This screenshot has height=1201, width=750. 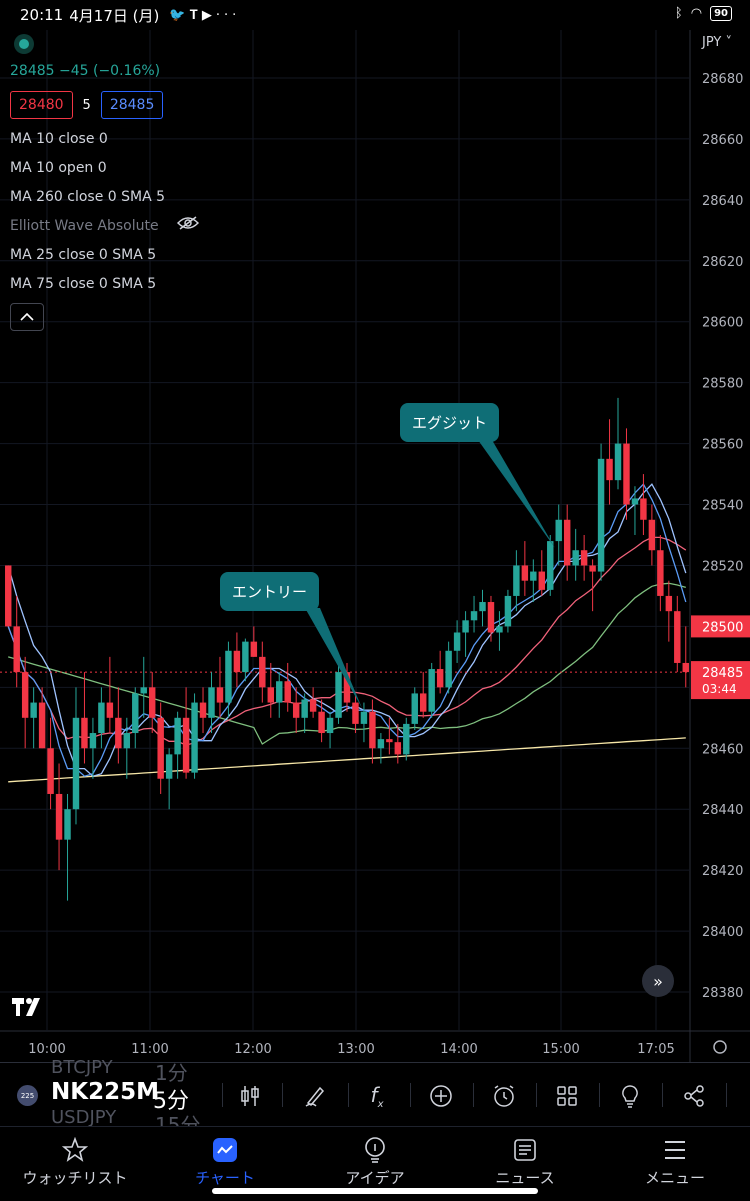 I want to click on bid-ask: 28480 5 28485, so click(x=104, y=105).